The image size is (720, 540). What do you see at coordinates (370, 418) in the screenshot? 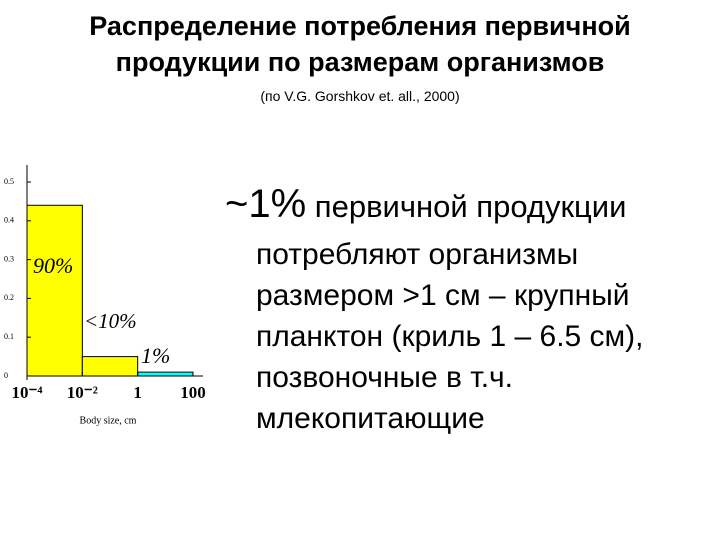
I see `body-line: млекопитающие` at bounding box center [370, 418].